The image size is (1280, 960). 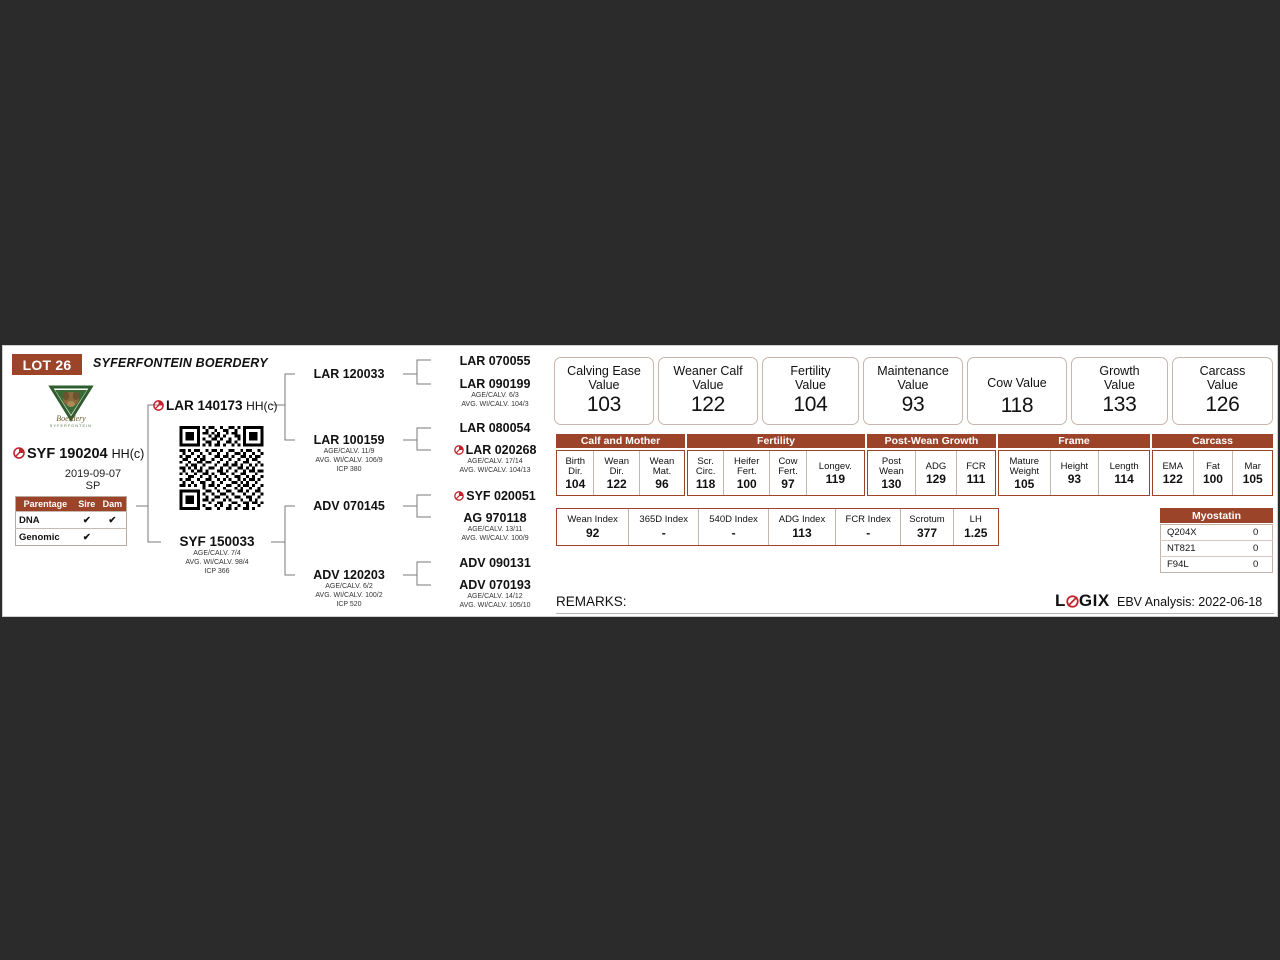 What do you see at coordinates (810, 391) in the screenshot?
I see `value-box-fertility: Fertility Value 104` at bounding box center [810, 391].